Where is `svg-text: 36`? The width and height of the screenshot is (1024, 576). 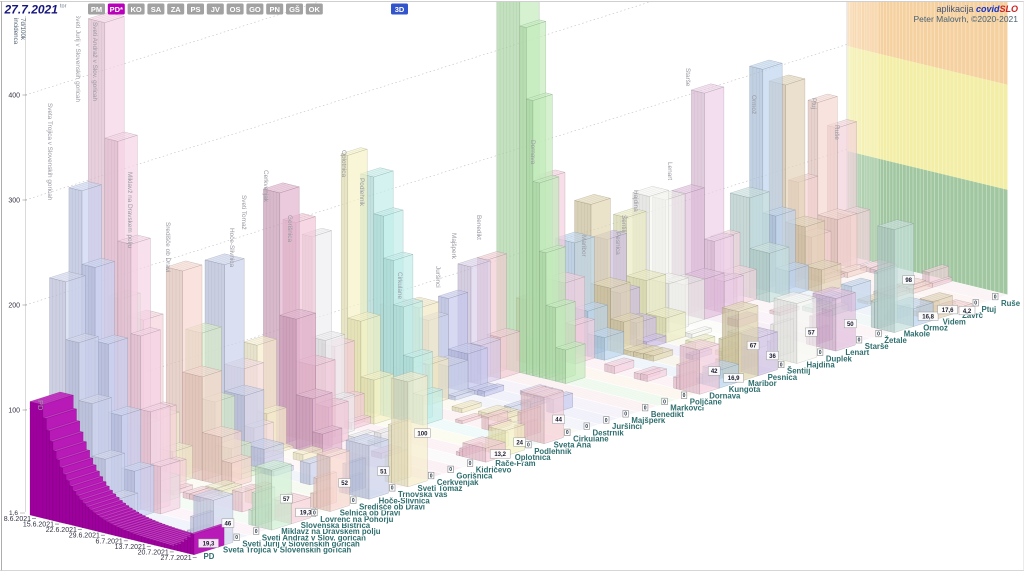
svg-text: 36 is located at coordinates (772, 357).